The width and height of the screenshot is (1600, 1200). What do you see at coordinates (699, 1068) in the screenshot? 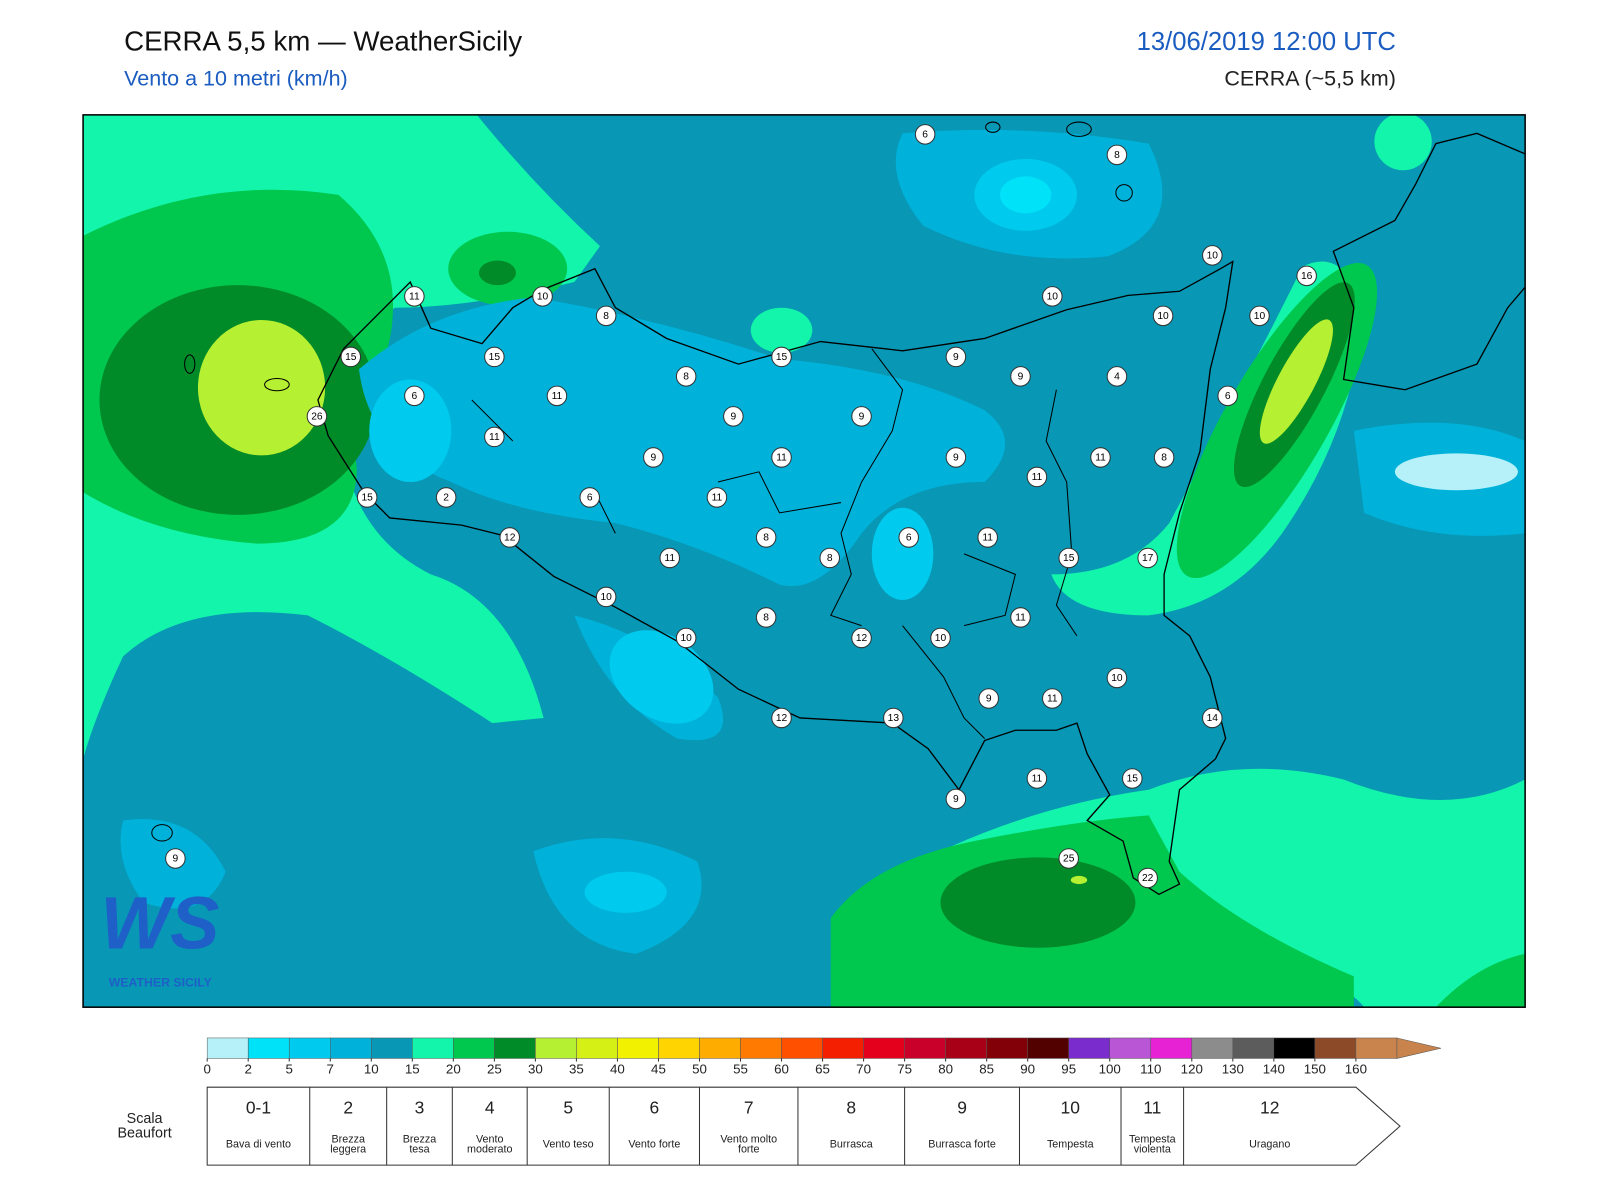
I see `colorbar-tick-label: 50` at bounding box center [699, 1068].